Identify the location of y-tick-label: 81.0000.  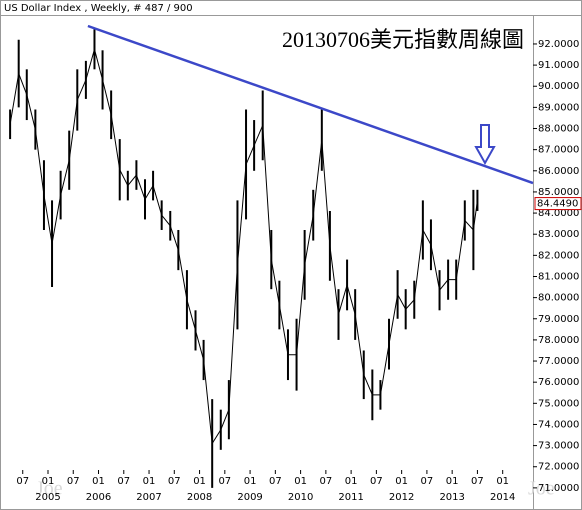
(558, 276).